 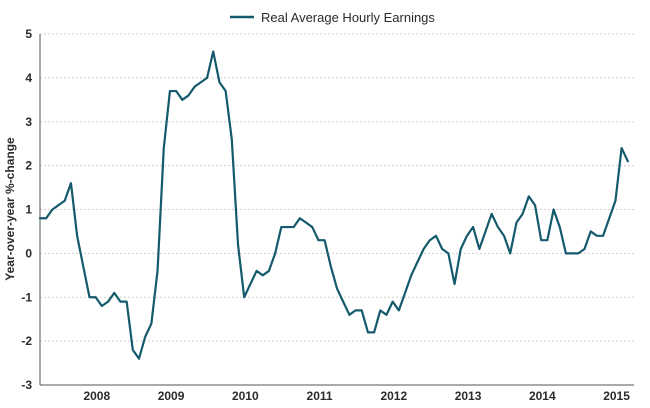 What do you see at coordinates (245, 396) in the screenshot?
I see `x-tick-label: 2010` at bounding box center [245, 396].